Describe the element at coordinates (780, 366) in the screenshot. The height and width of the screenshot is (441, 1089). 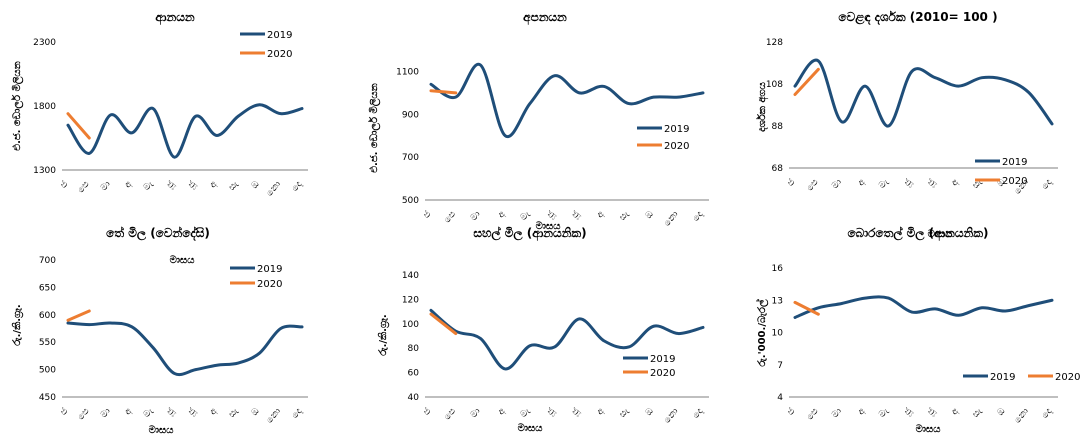
I see `y-tick-label: 7` at that location.